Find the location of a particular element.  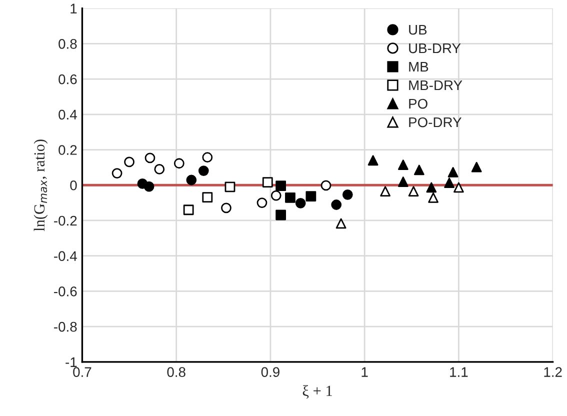

y-tick-label: 1 is located at coordinates (73, 9).